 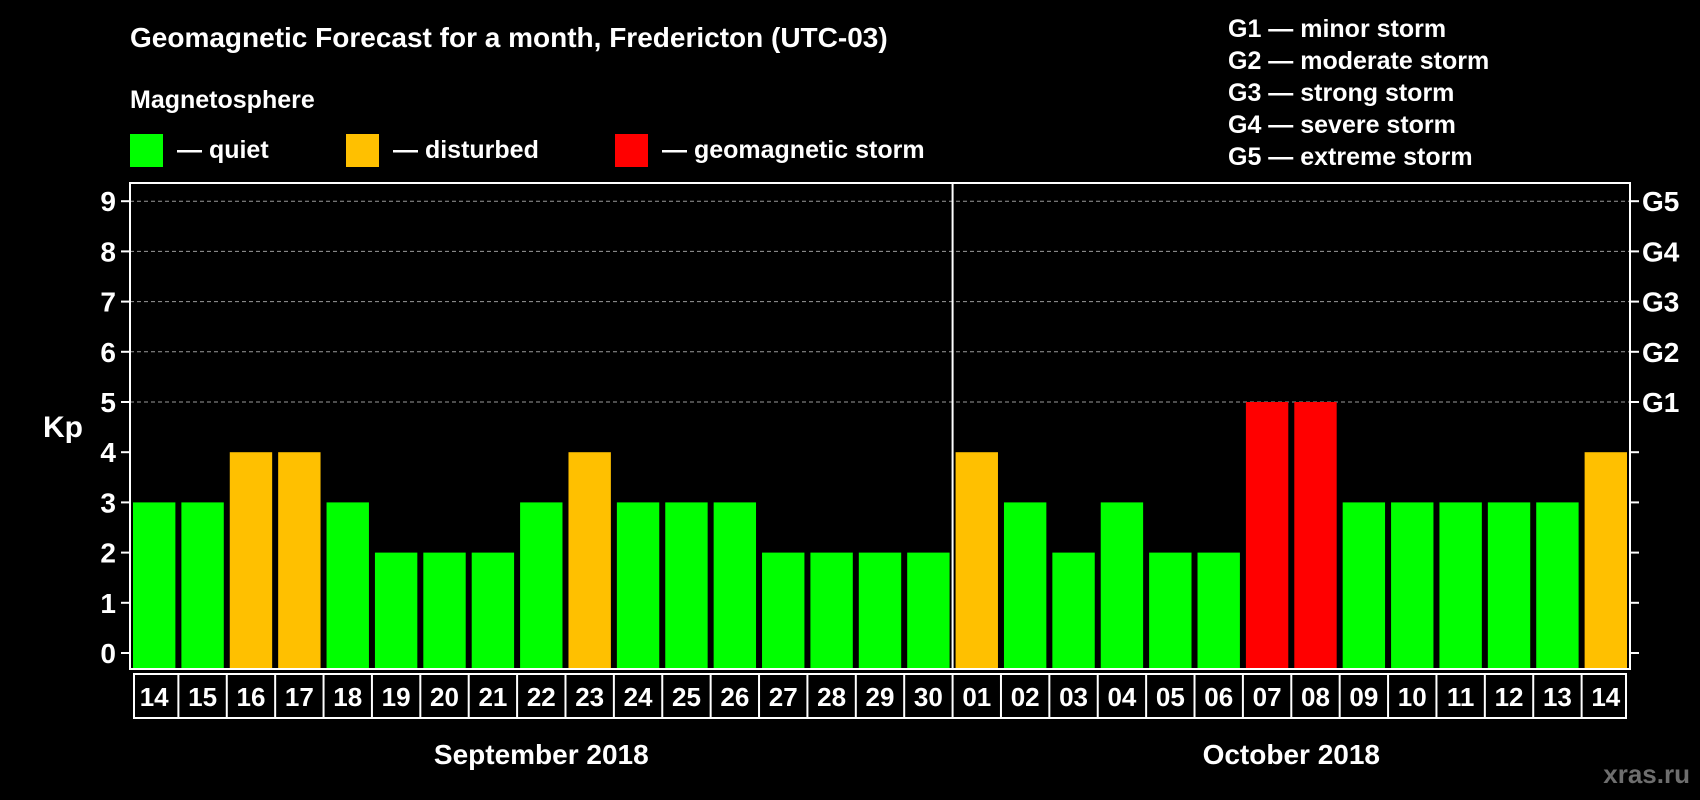 What do you see at coordinates (299, 697) in the screenshot?
I see `date-label-3: 17` at bounding box center [299, 697].